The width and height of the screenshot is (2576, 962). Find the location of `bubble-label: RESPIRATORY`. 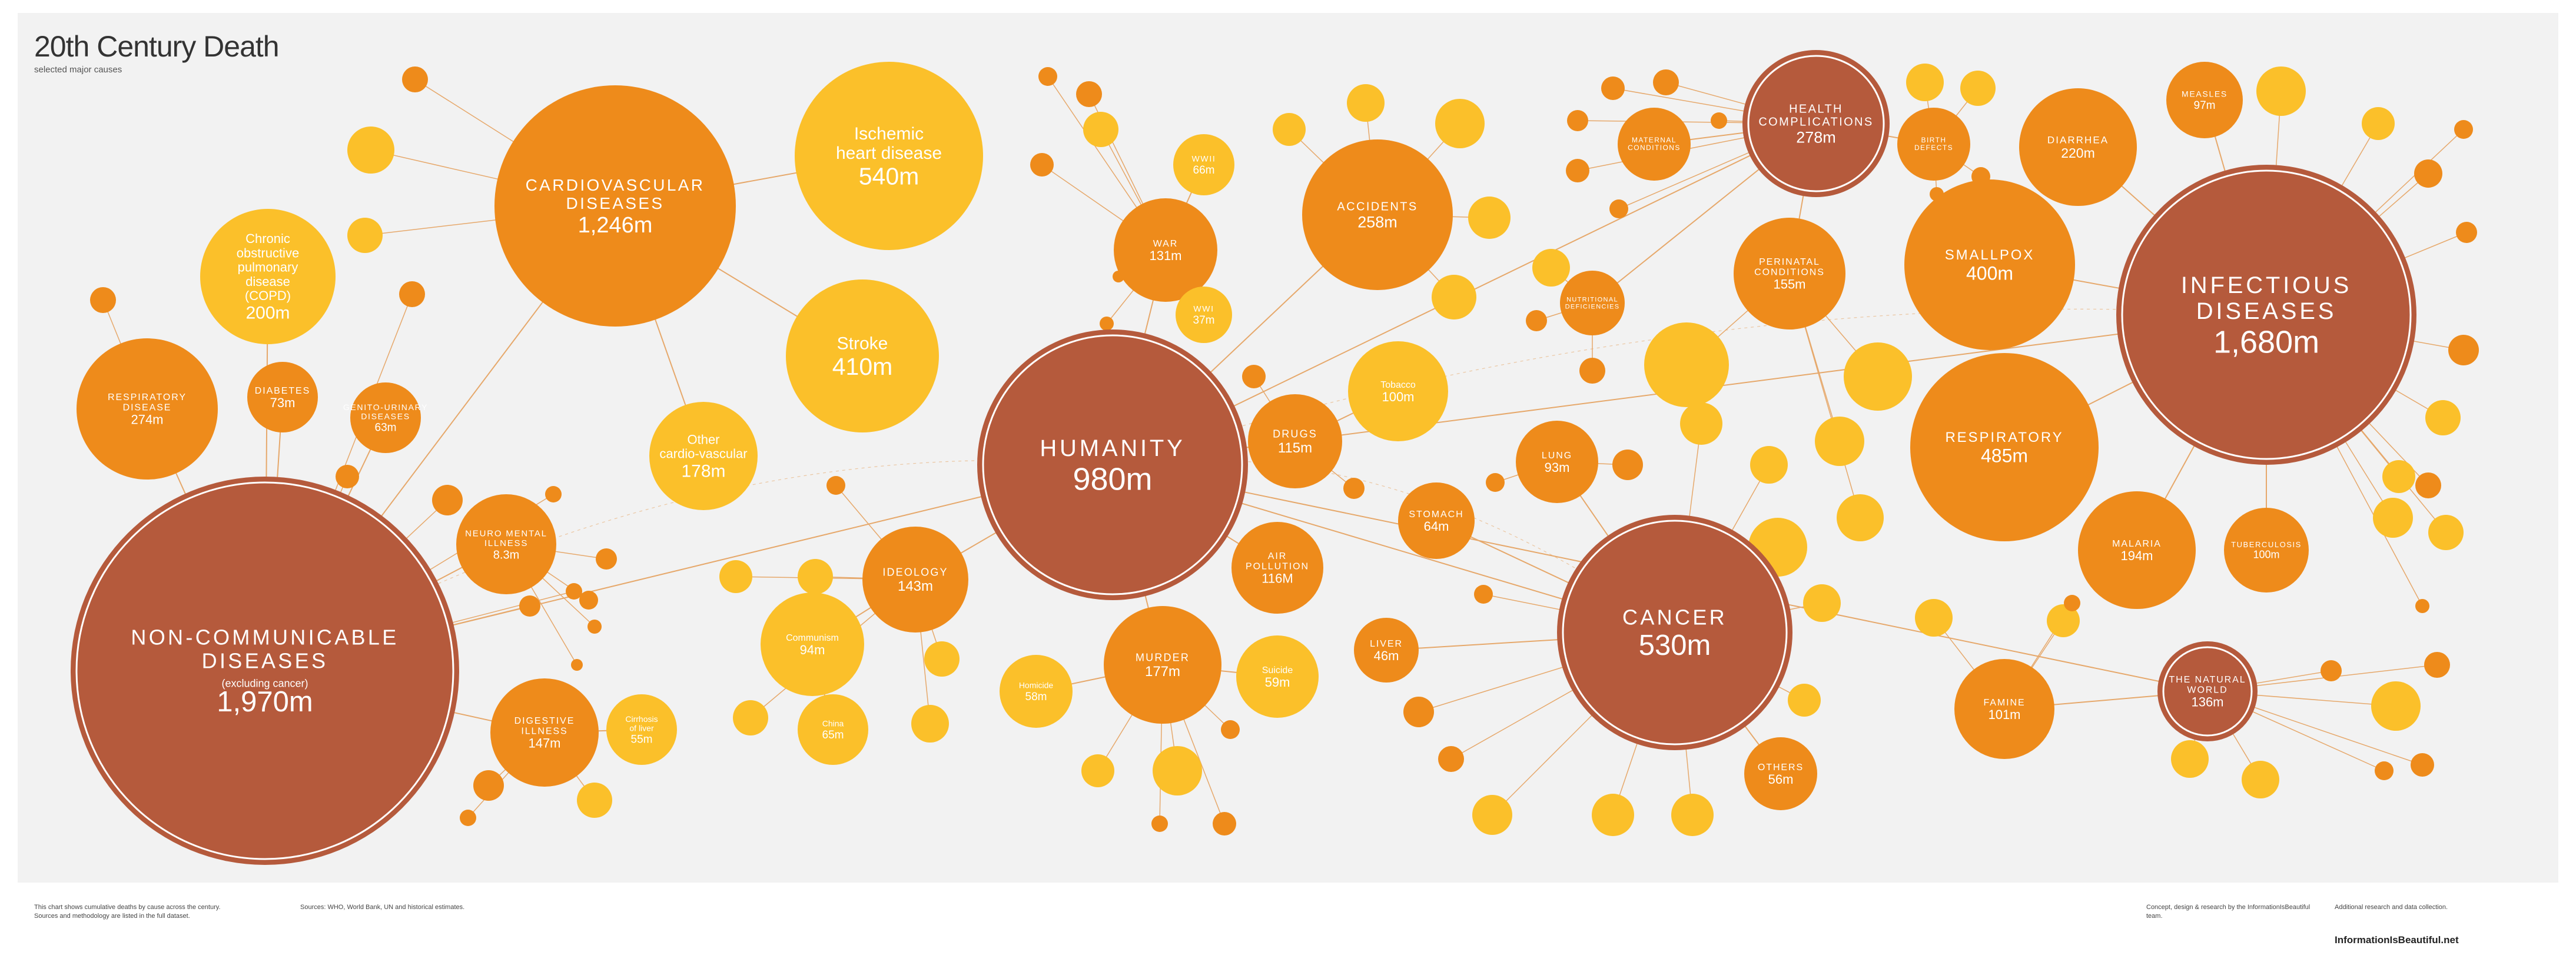

bubble-label: RESPIRATORY is located at coordinates (147, 397).